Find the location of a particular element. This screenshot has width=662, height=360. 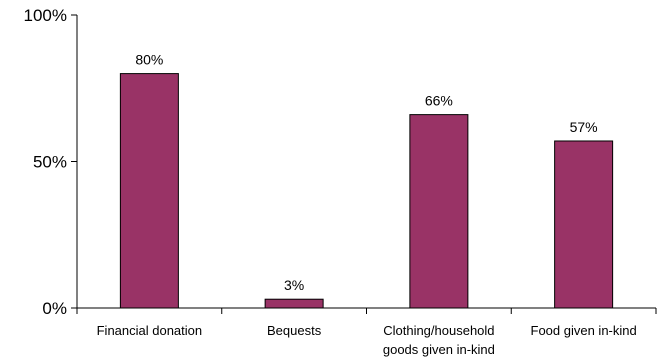

x-tick-label: Clothing/household goods given in-kind is located at coordinates (439, 340).